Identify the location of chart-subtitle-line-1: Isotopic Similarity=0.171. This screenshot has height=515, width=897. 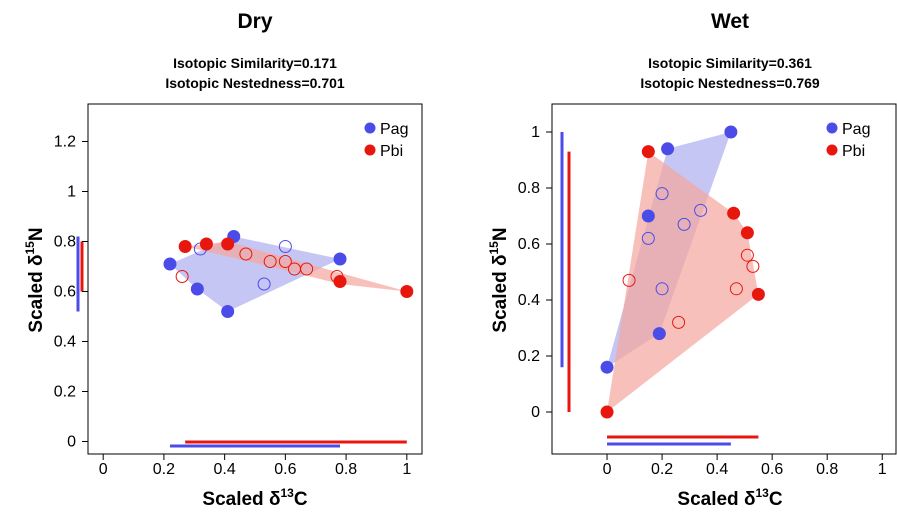
(255, 63).